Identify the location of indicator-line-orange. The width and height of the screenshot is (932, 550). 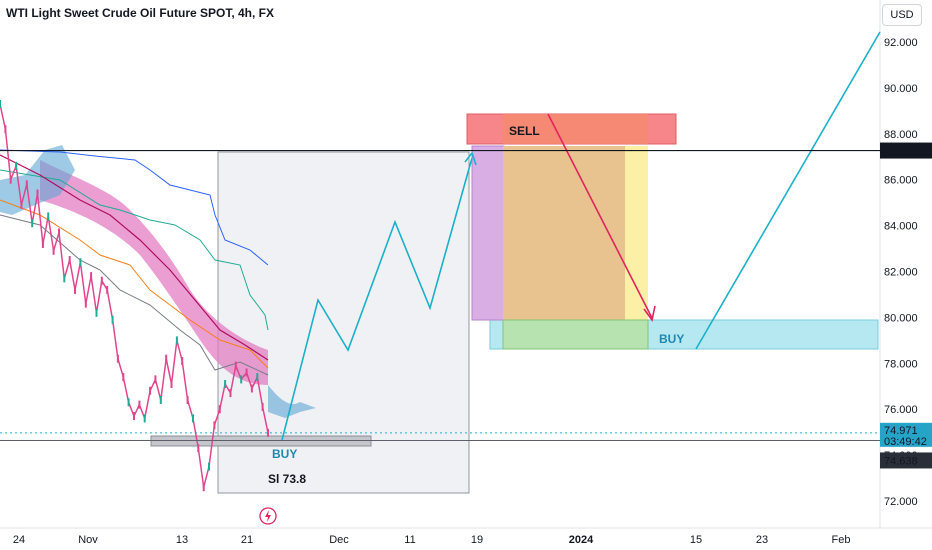
(134, 284).